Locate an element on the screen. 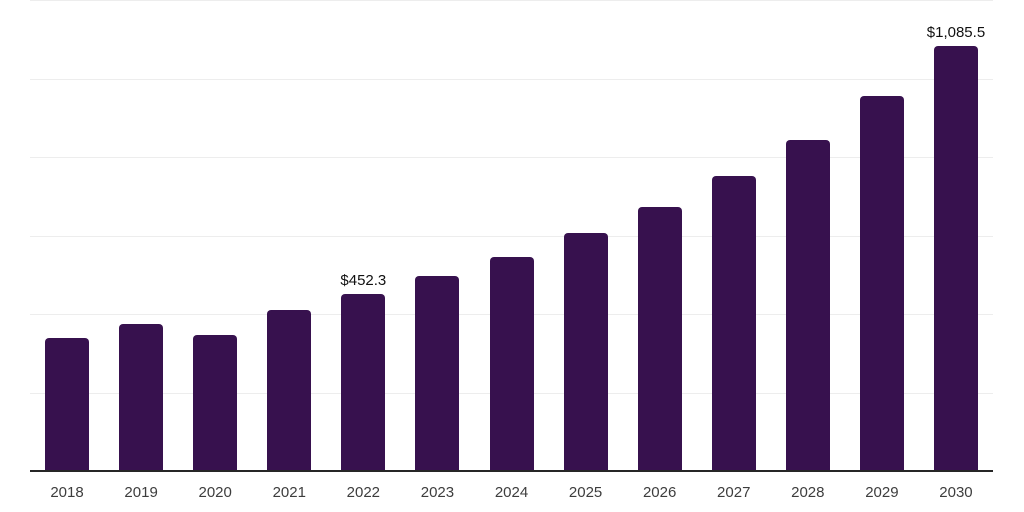 This screenshot has width=1024, height=512. bar-slot-2024 is located at coordinates (511, 236).